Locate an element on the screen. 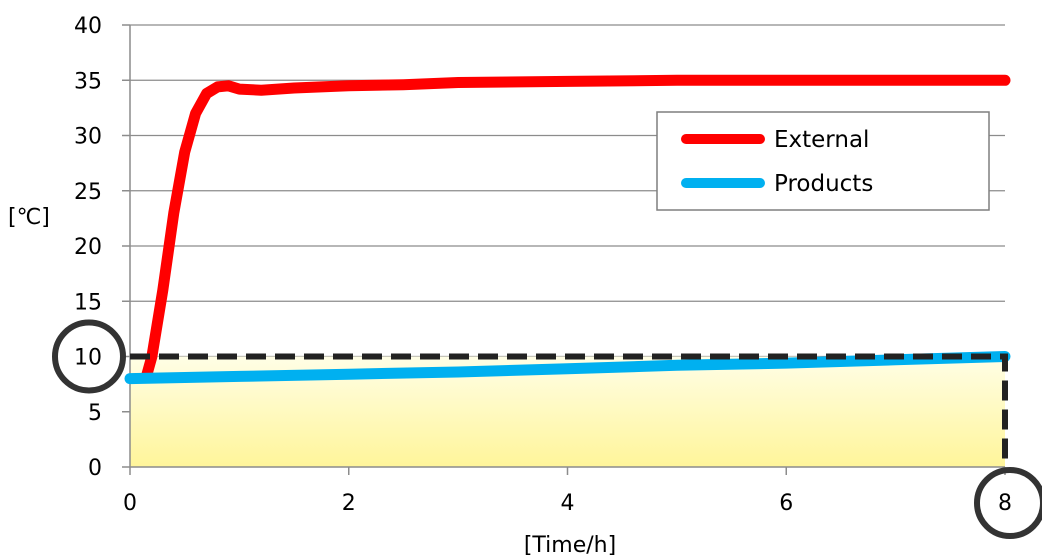  y-tick-label-30: 30 is located at coordinates (88, 137).